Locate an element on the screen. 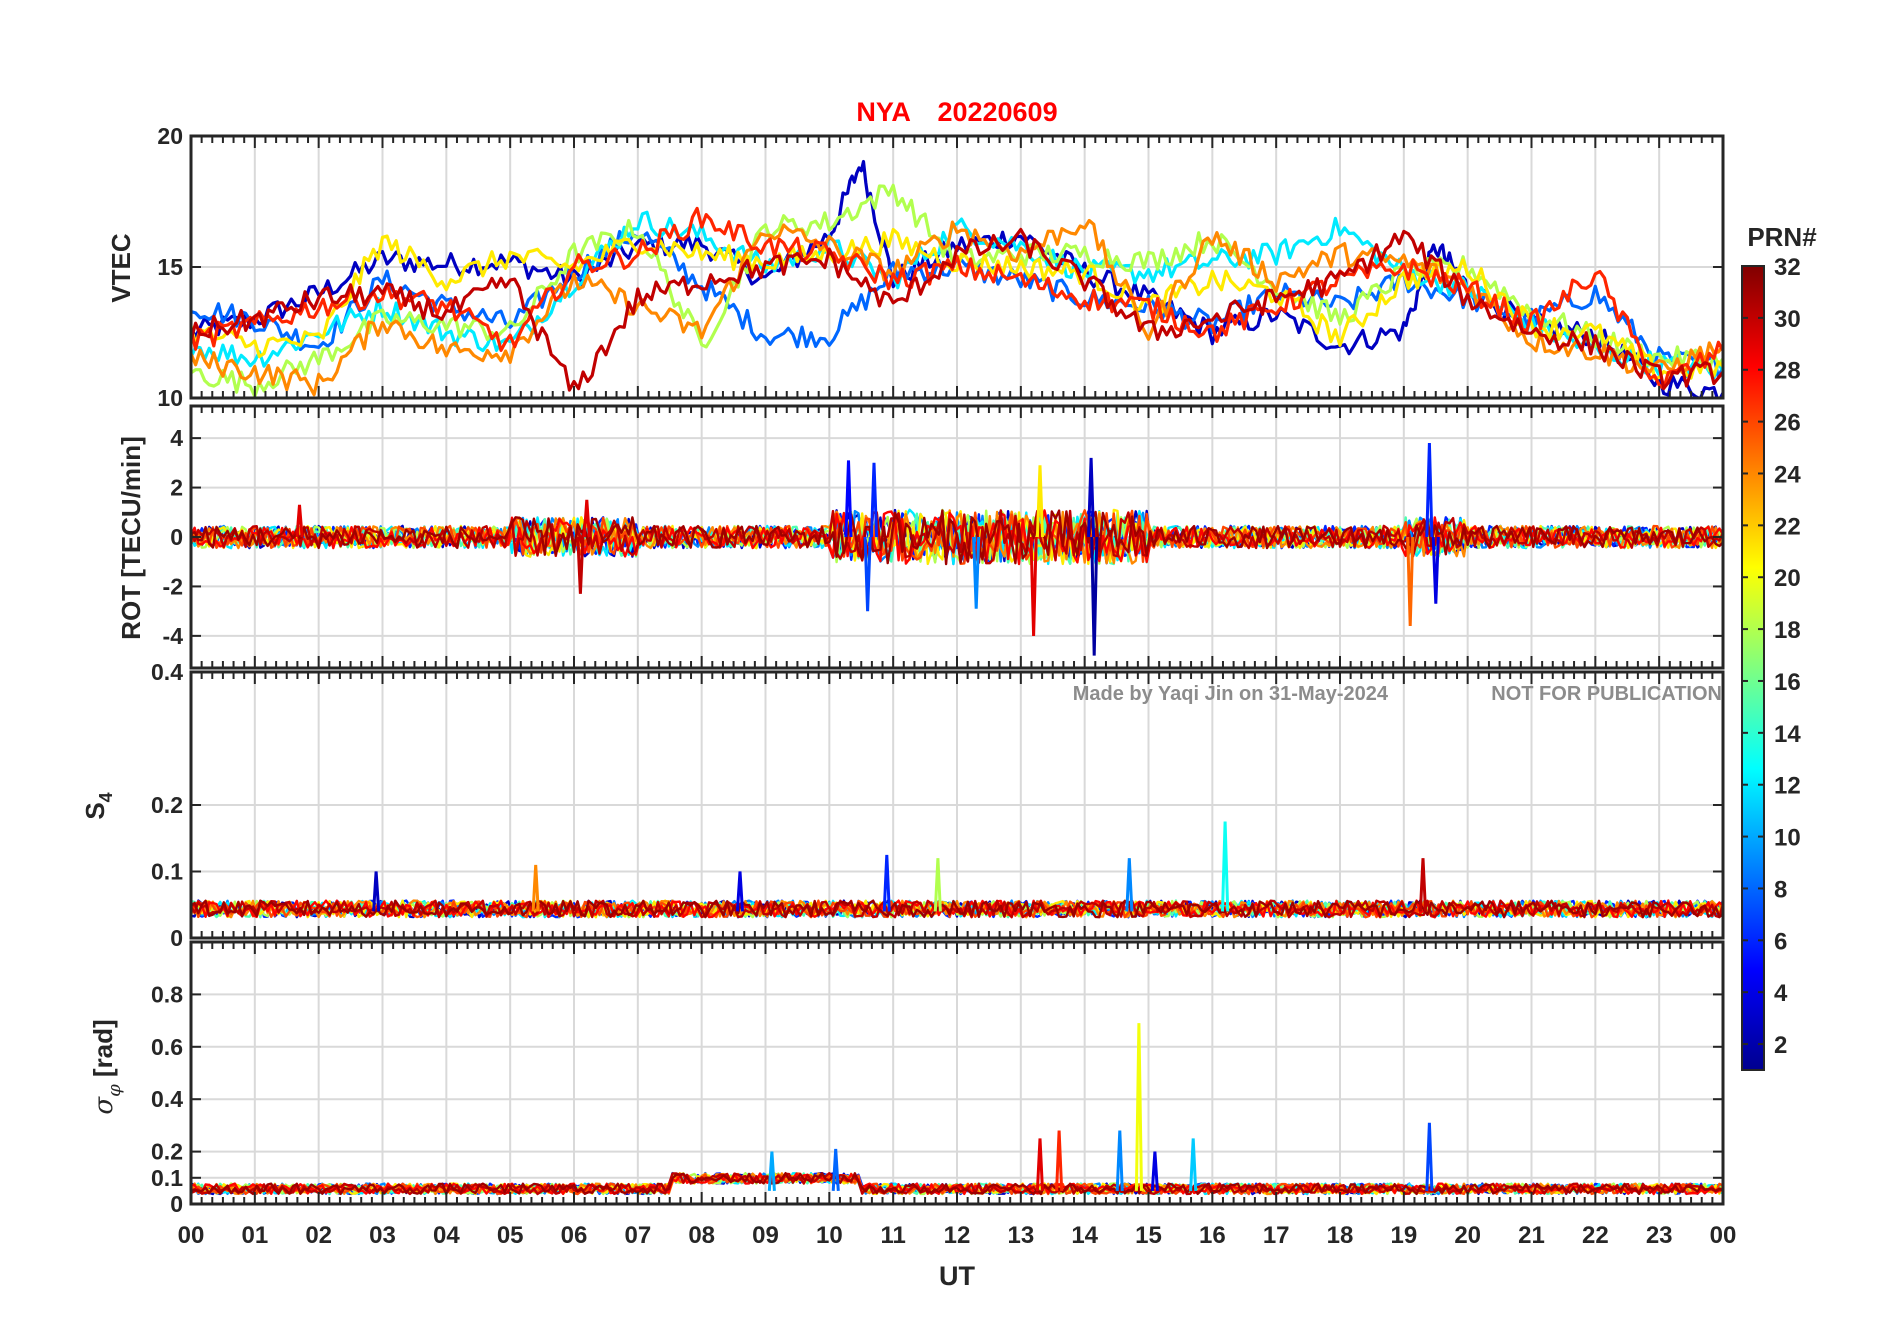 This screenshot has width=1902, height=1330. x-tick-label: 03 is located at coordinates (382, 1235).